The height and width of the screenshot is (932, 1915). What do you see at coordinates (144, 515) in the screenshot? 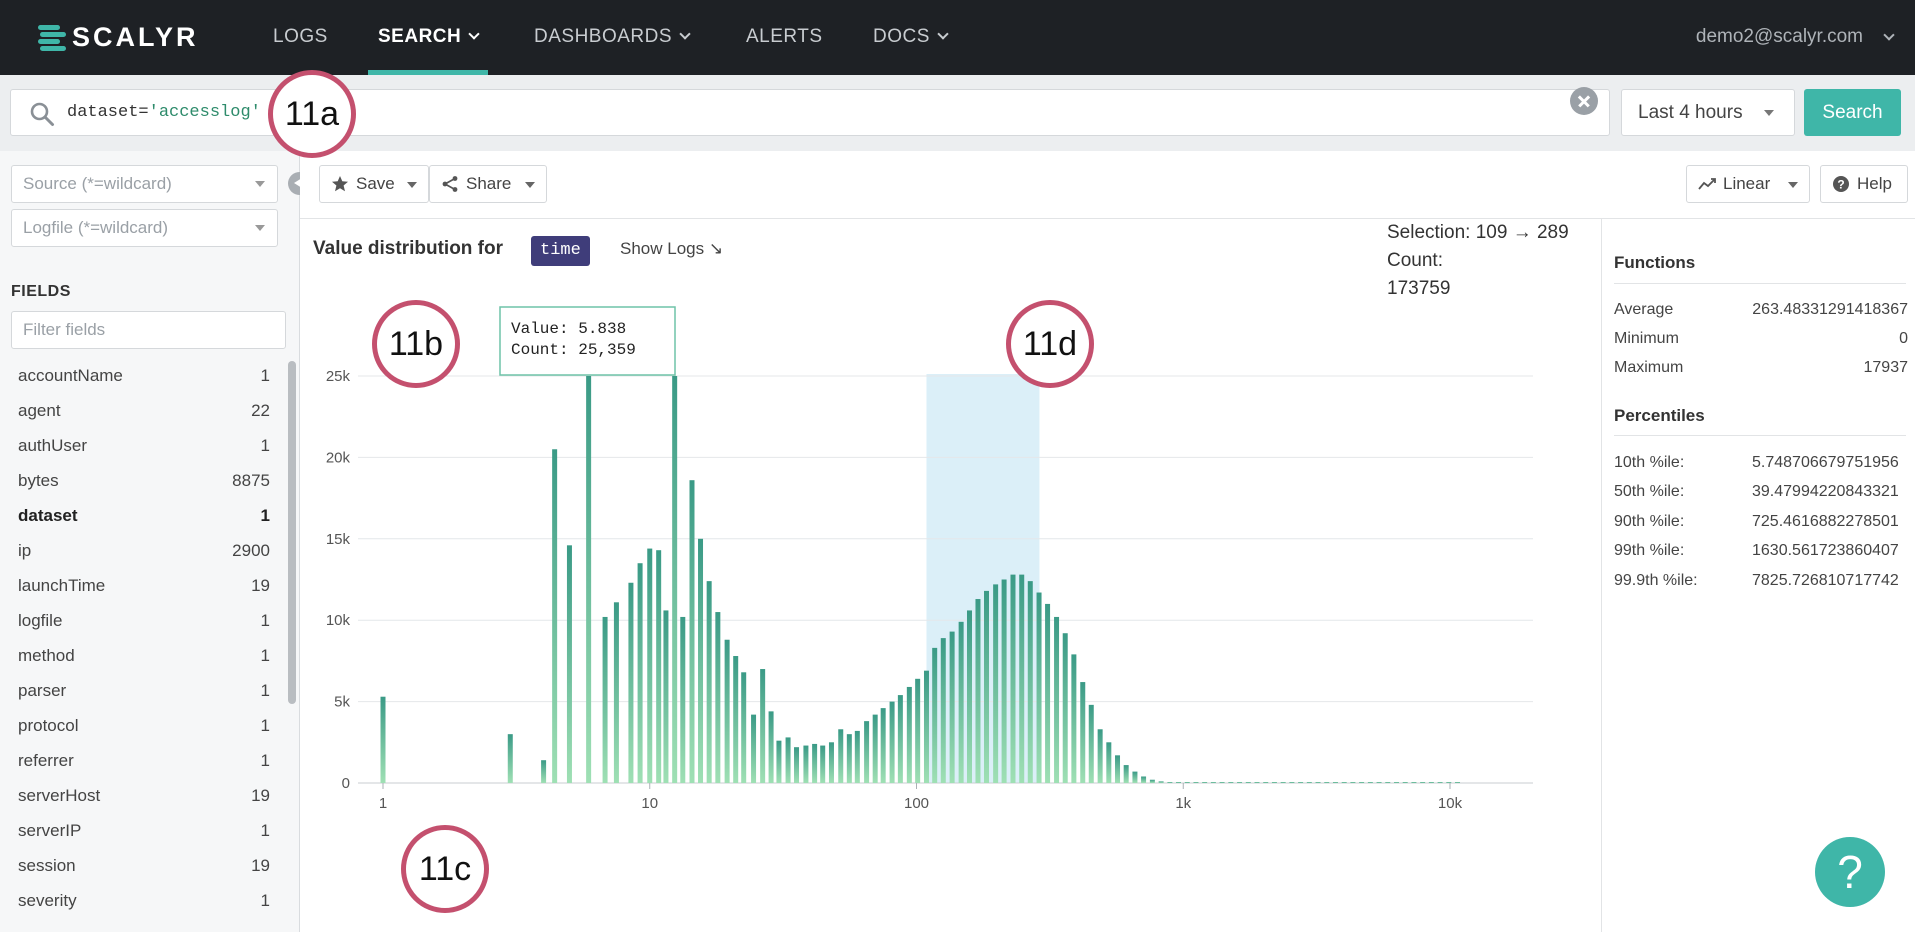
I see `field-item: dataset 1` at bounding box center [144, 515].